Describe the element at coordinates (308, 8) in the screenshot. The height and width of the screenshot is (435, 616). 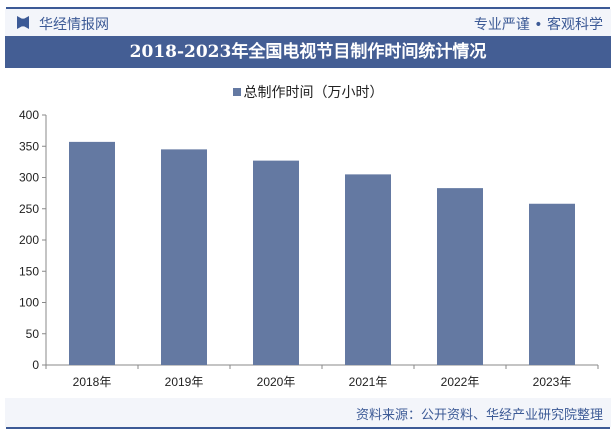
I see `top-border` at that location.